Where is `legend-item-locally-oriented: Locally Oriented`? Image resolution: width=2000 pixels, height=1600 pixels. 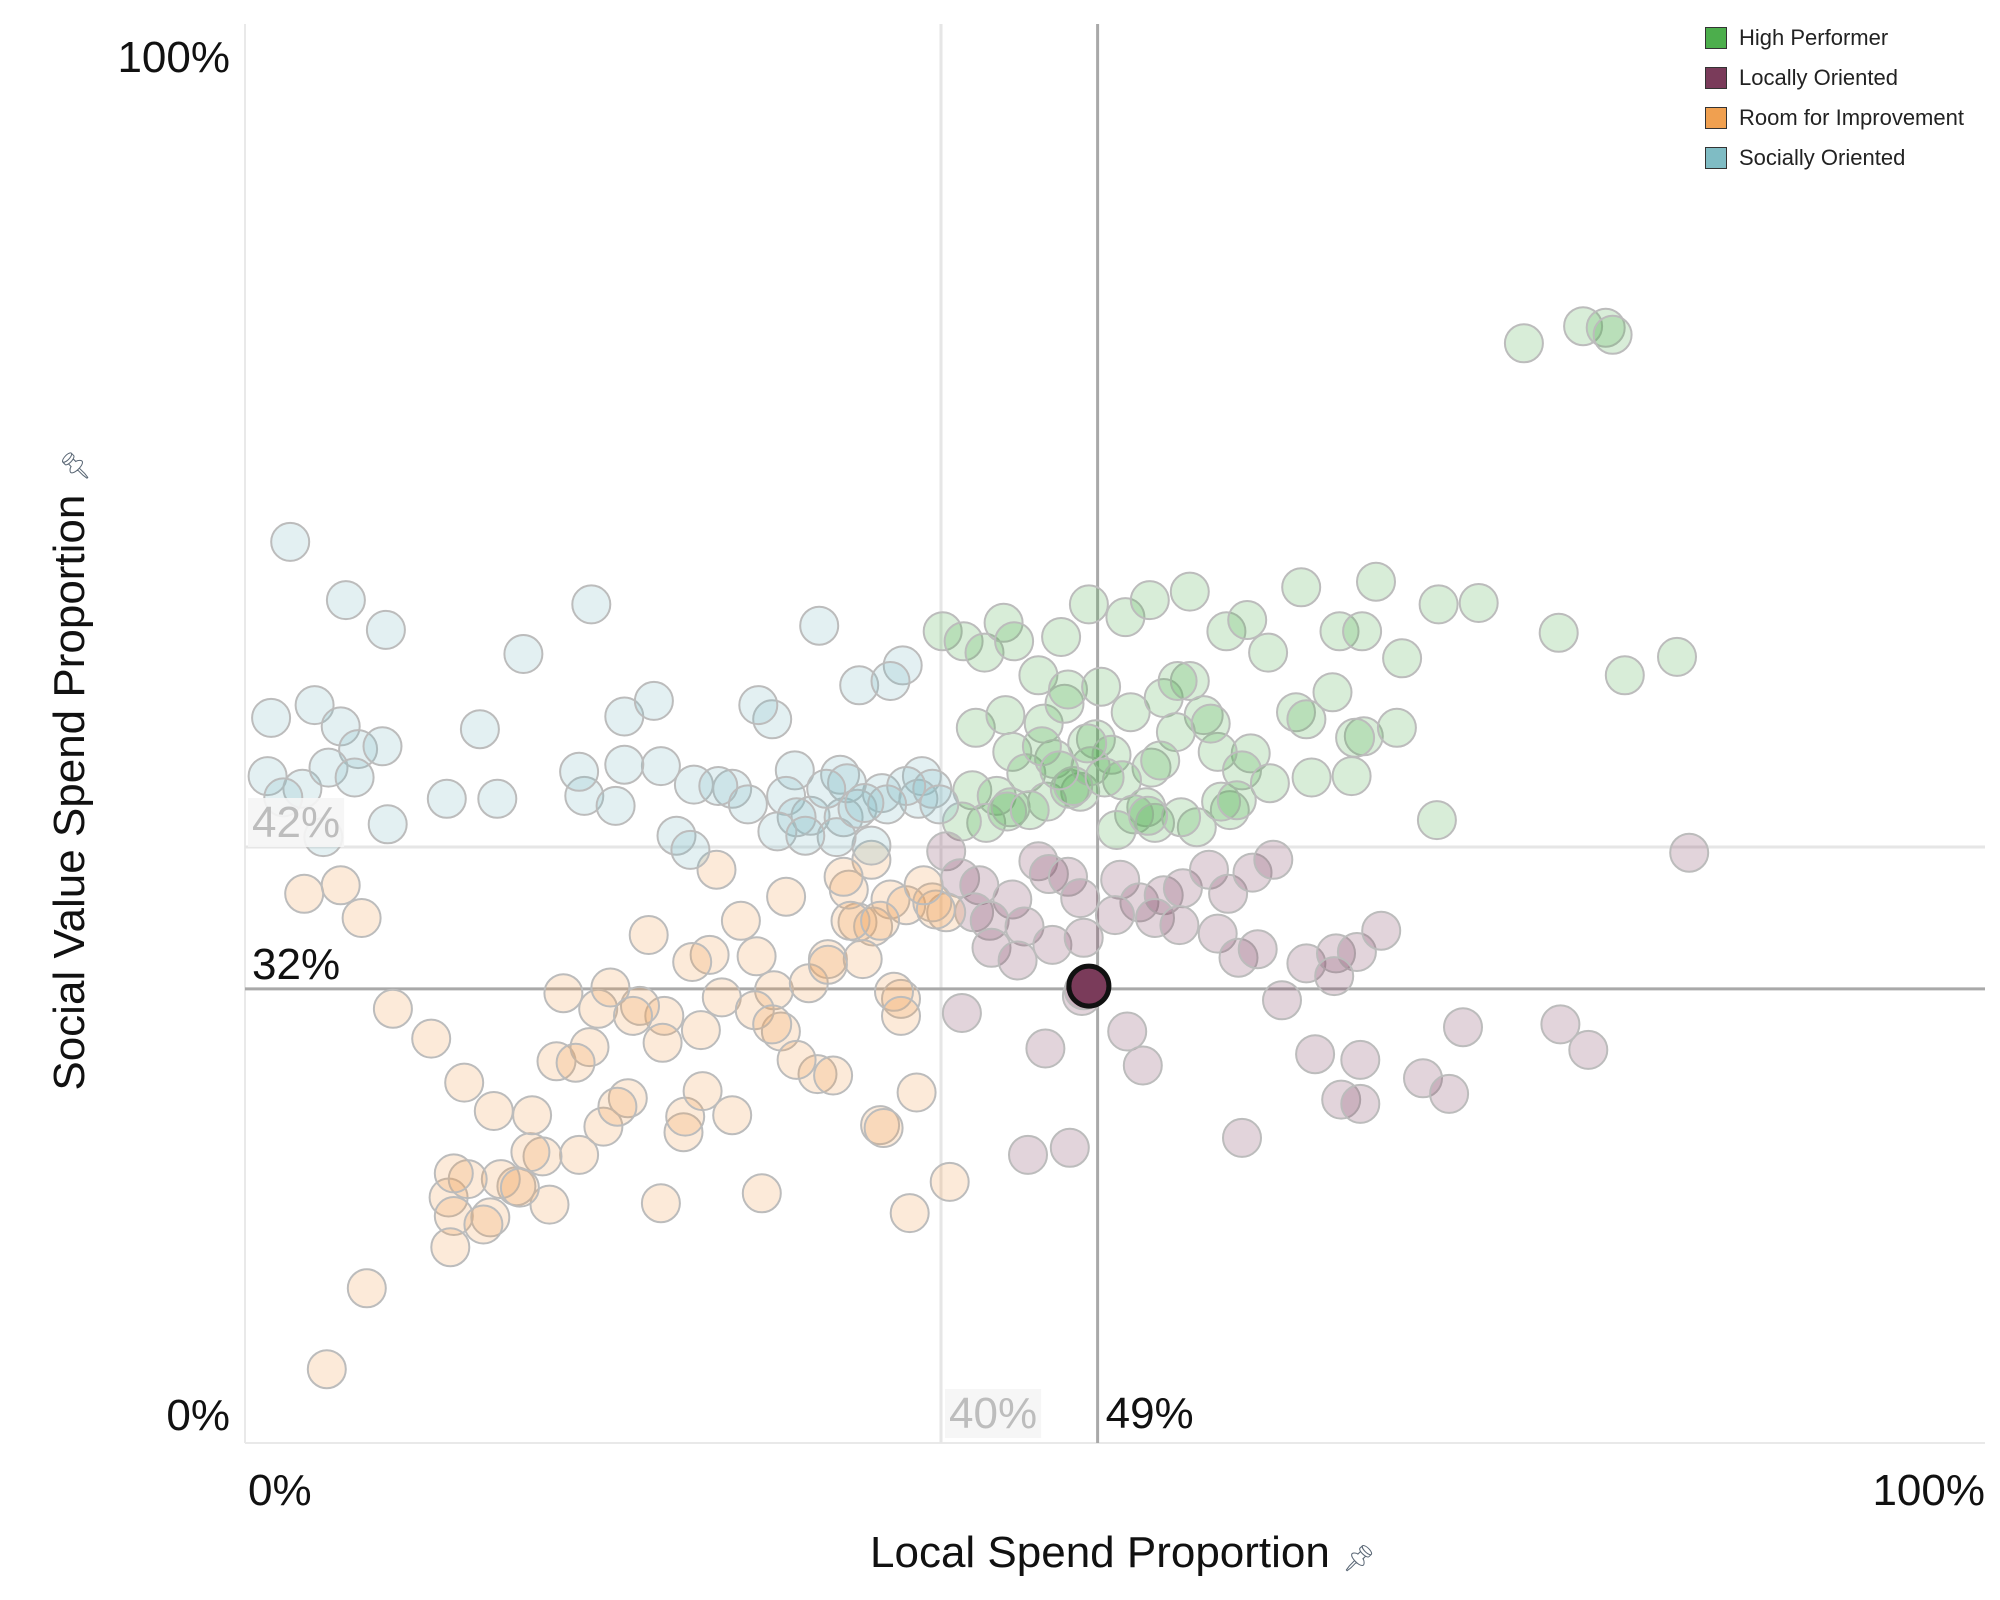
legend-item-locally-oriented: Locally Oriented is located at coordinates (1834, 78).